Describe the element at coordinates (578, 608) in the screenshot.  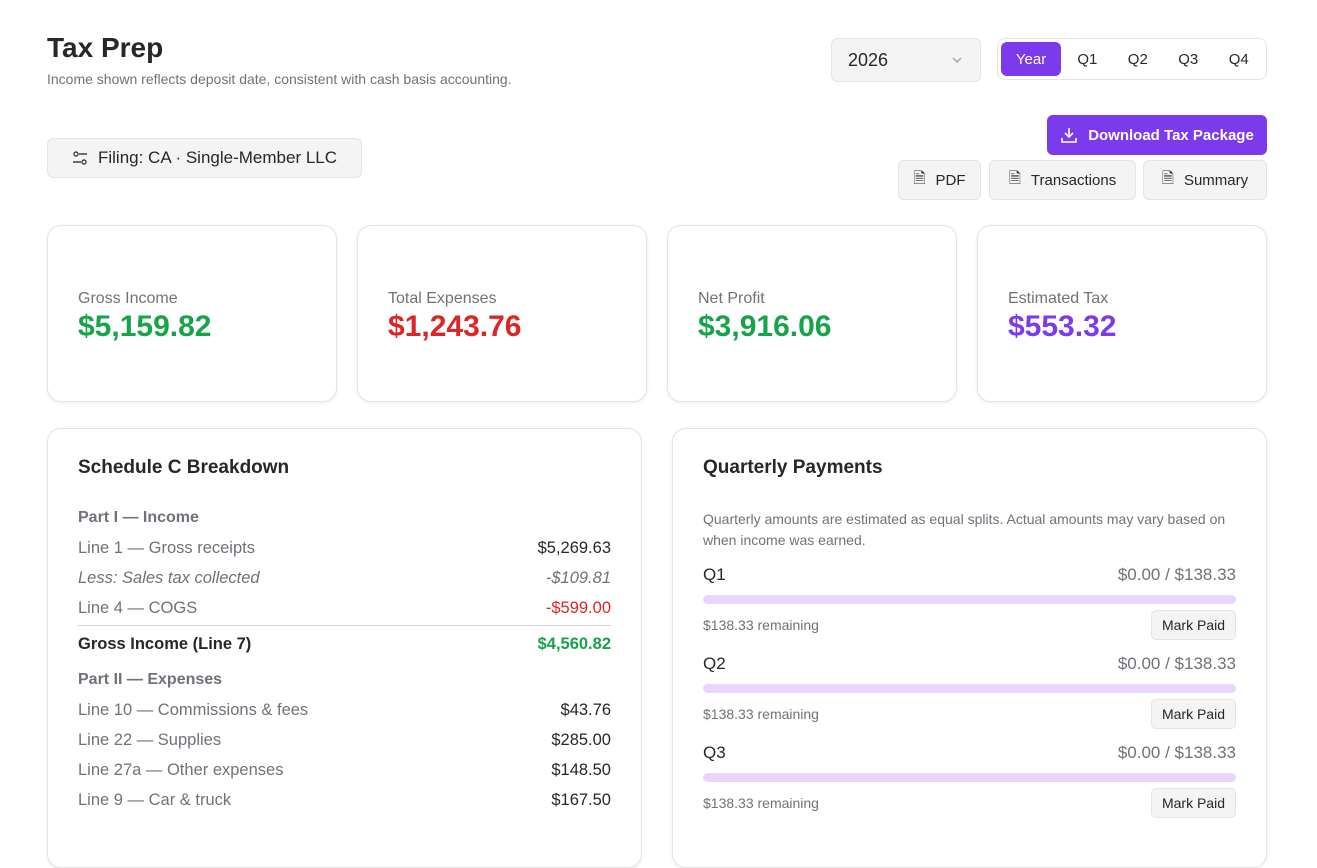
I see `row-amount: -$599.00` at that location.